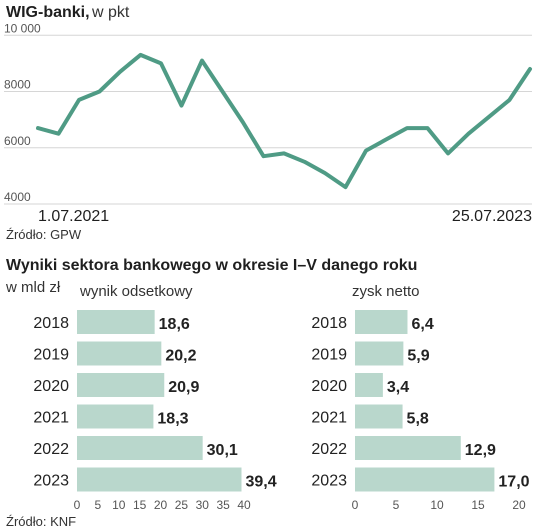  What do you see at coordinates (329, 418) in the screenshot?
I see `net-profit-year-label: 2021` at bounding box center [329, 418].